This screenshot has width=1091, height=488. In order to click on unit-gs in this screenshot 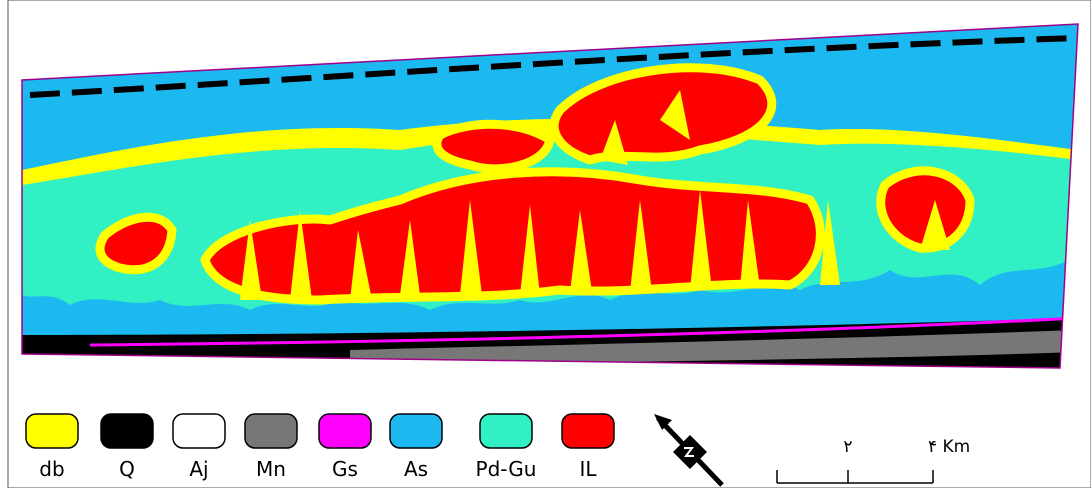, I will do `click(583, 331)`.